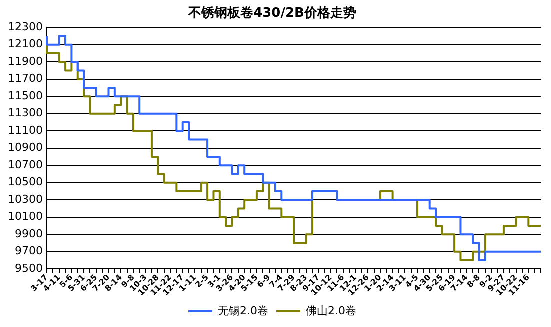  What do you see at coordinates (25, 79) in the screenshot?
I see `y-tick-label: 11700` at bounding box center [25, 79].